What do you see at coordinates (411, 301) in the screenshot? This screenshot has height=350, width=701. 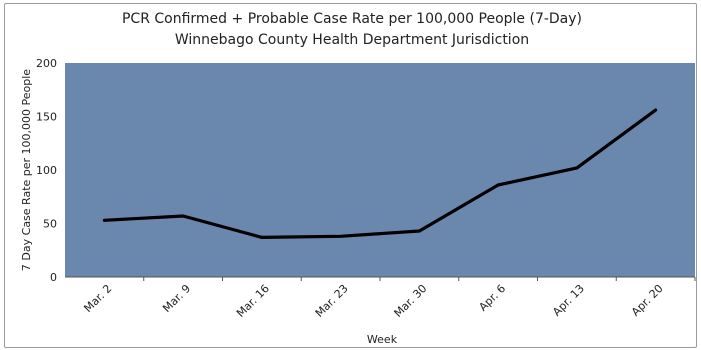 I see `x-tick-label: Mar. 30` at bounding box center [411, 301].